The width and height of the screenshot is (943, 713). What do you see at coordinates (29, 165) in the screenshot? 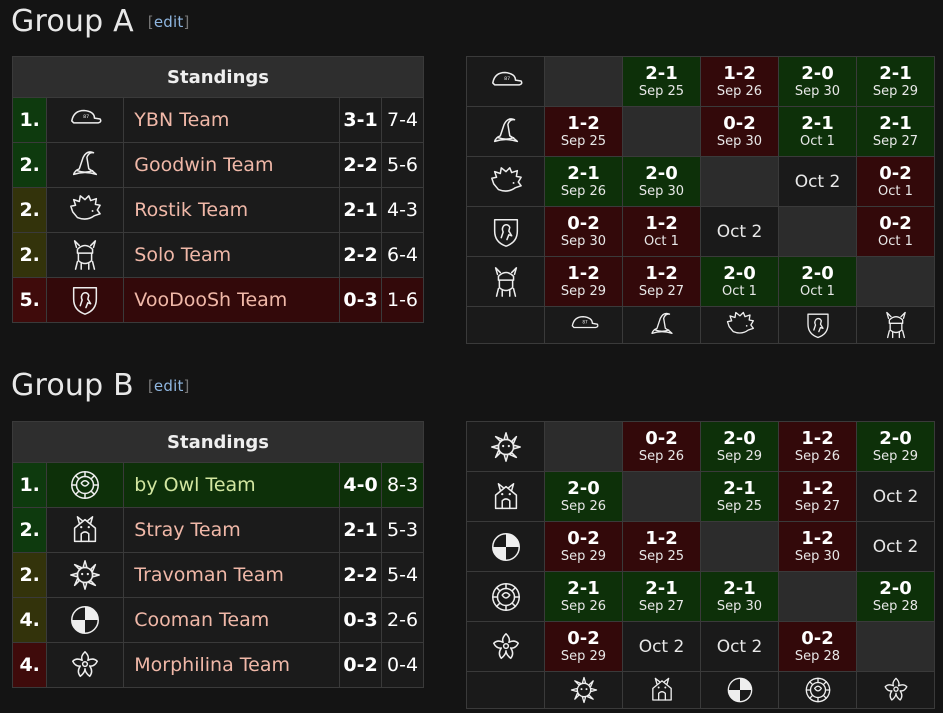
I see `rank: 2.` at bounding box center [29, 165].